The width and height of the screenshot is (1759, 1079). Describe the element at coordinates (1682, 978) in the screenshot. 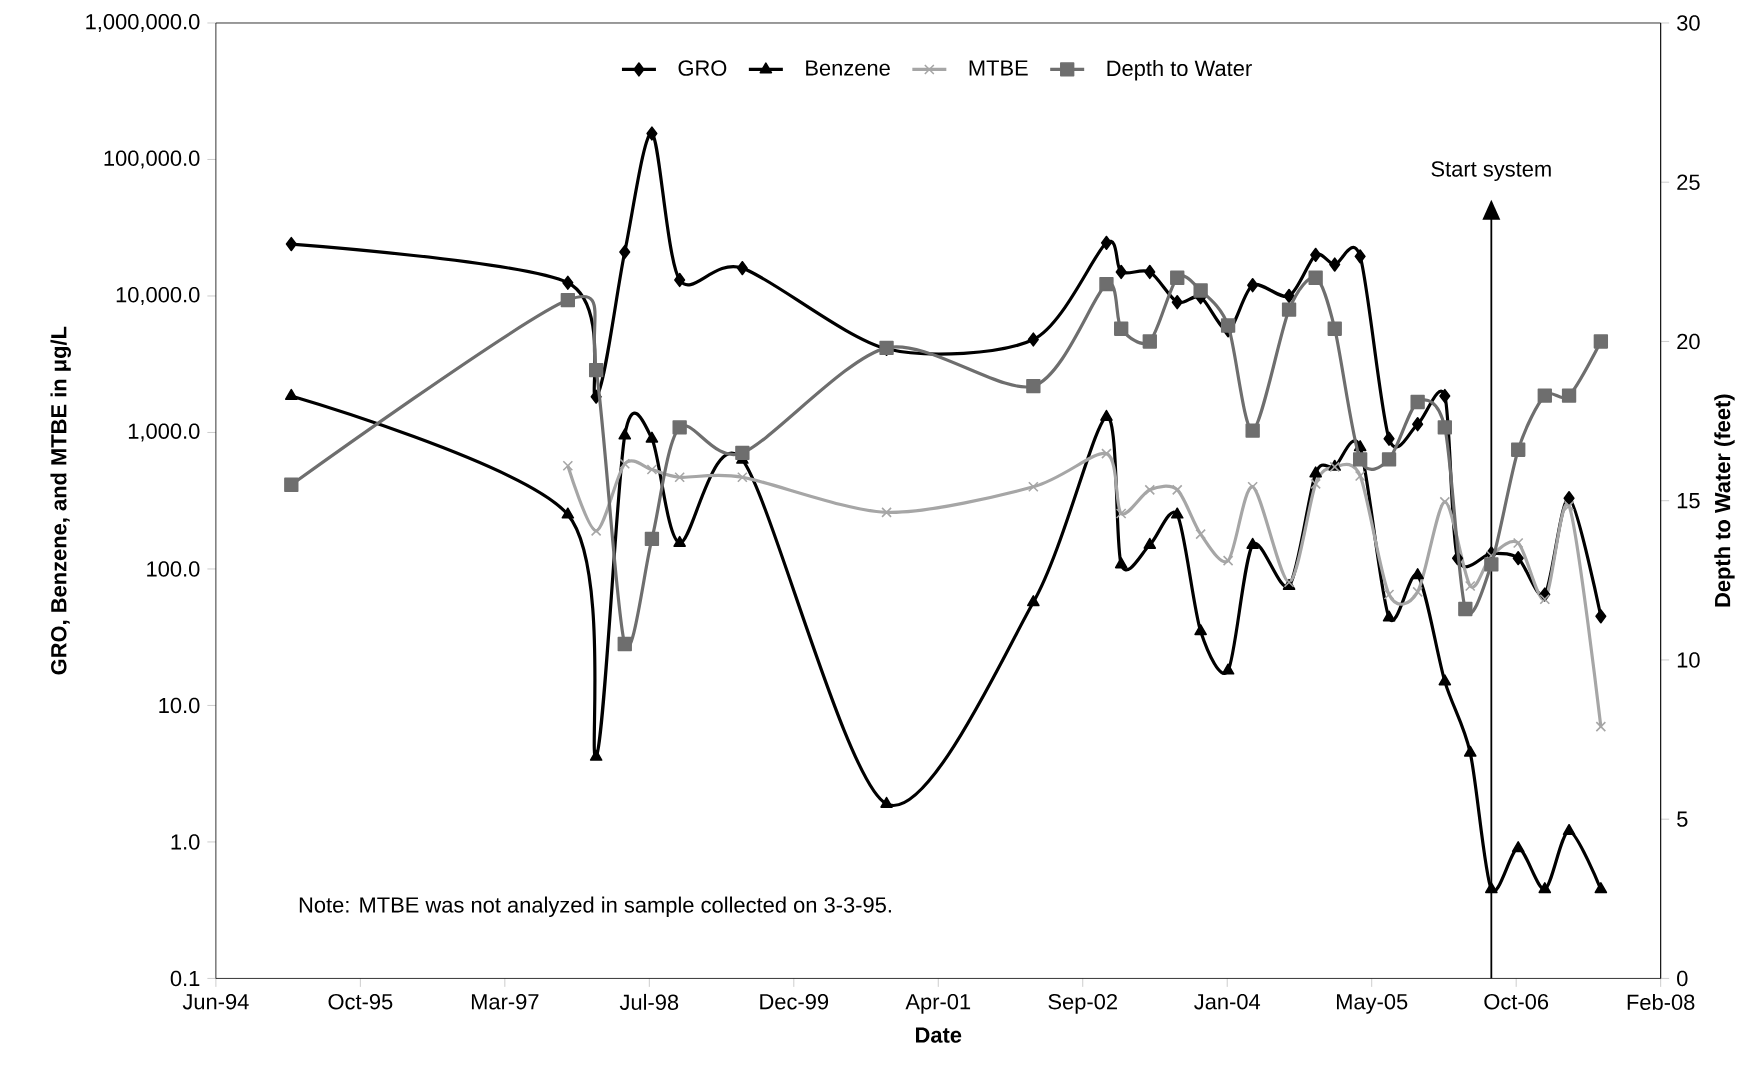

I see `y2-tick-label: 0` at that location.